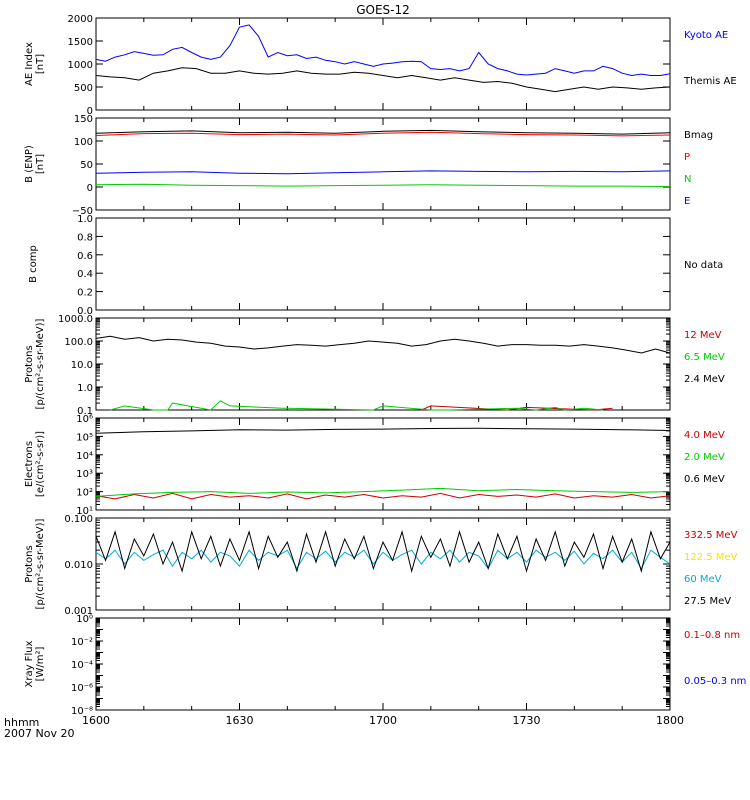  Describe the element at coordinates (80, 42) in the screenshot. I see `y-tick-label: 1500` at that location.